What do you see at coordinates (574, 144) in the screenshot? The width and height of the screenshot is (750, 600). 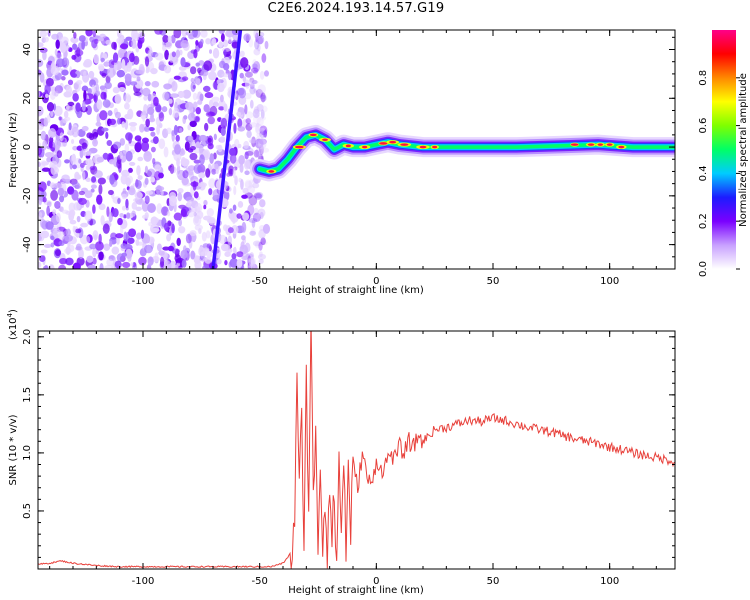 I see `ridge-hotspot-core` at bounding box center [574, 144].